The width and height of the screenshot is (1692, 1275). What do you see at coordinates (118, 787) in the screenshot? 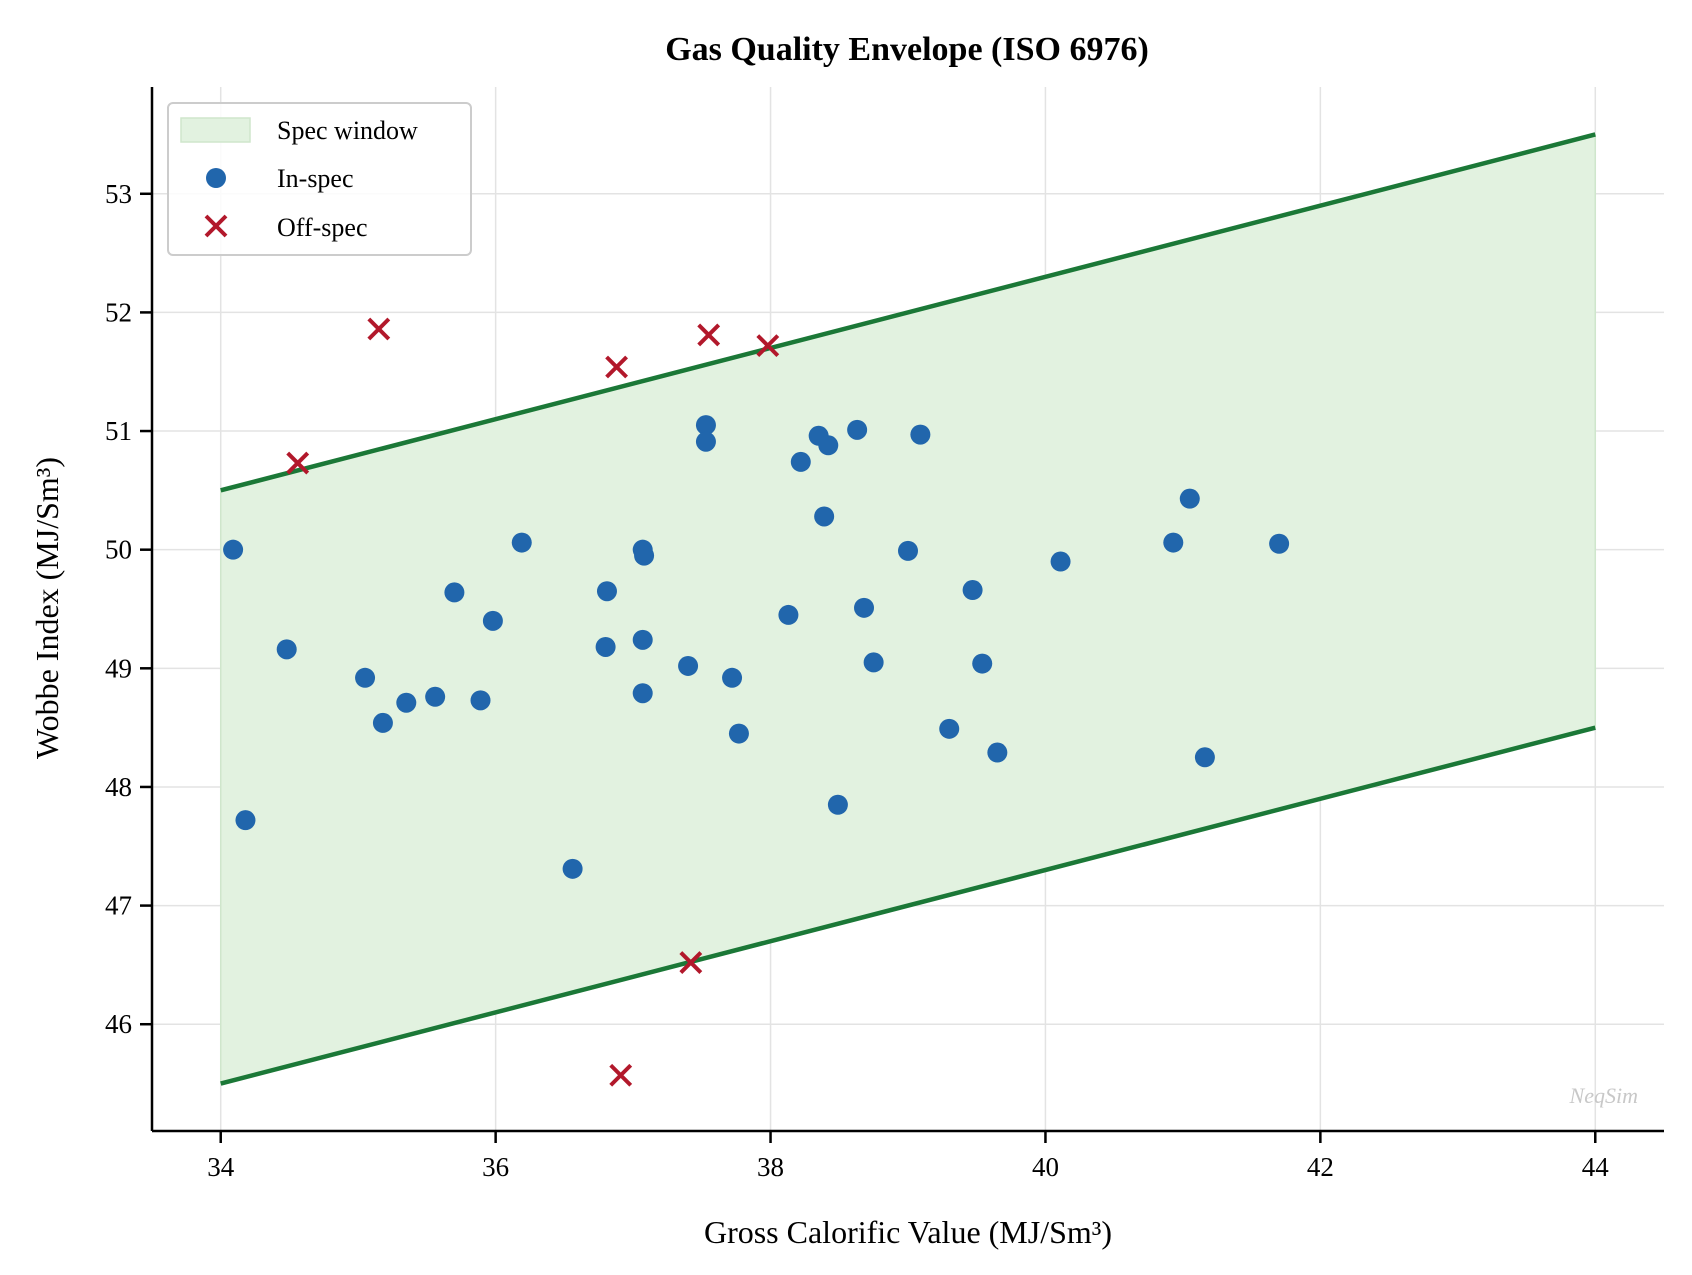
I see `y-tick-label: 48` at bounding box center [118, 787].